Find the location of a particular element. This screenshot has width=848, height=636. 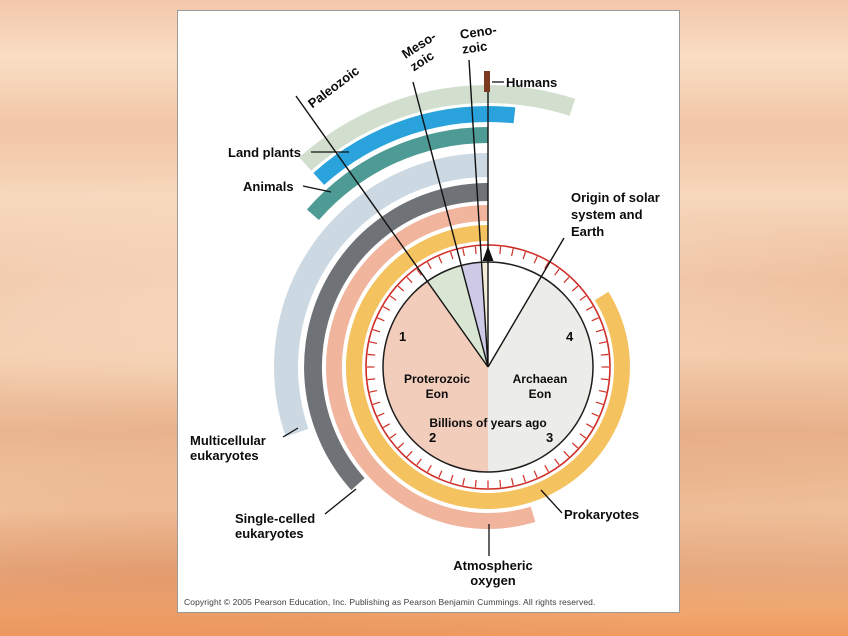

origin-label-line1: Origin of solar is located at coordinates (615, 197).